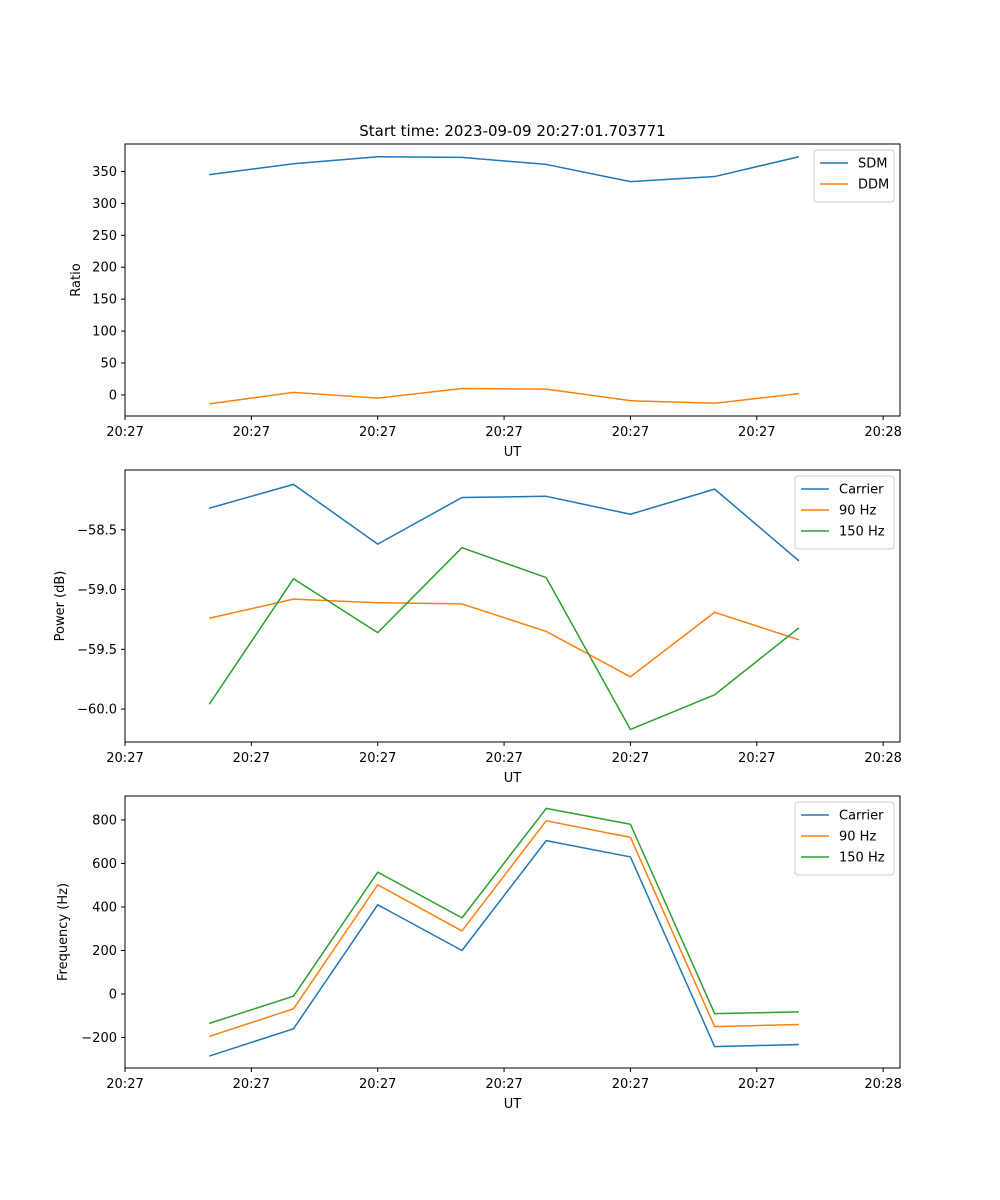 The height and width of the screenshot is (1200, 1000). I want to click on ratio-y-tick-label: 250, so click(104, 236).